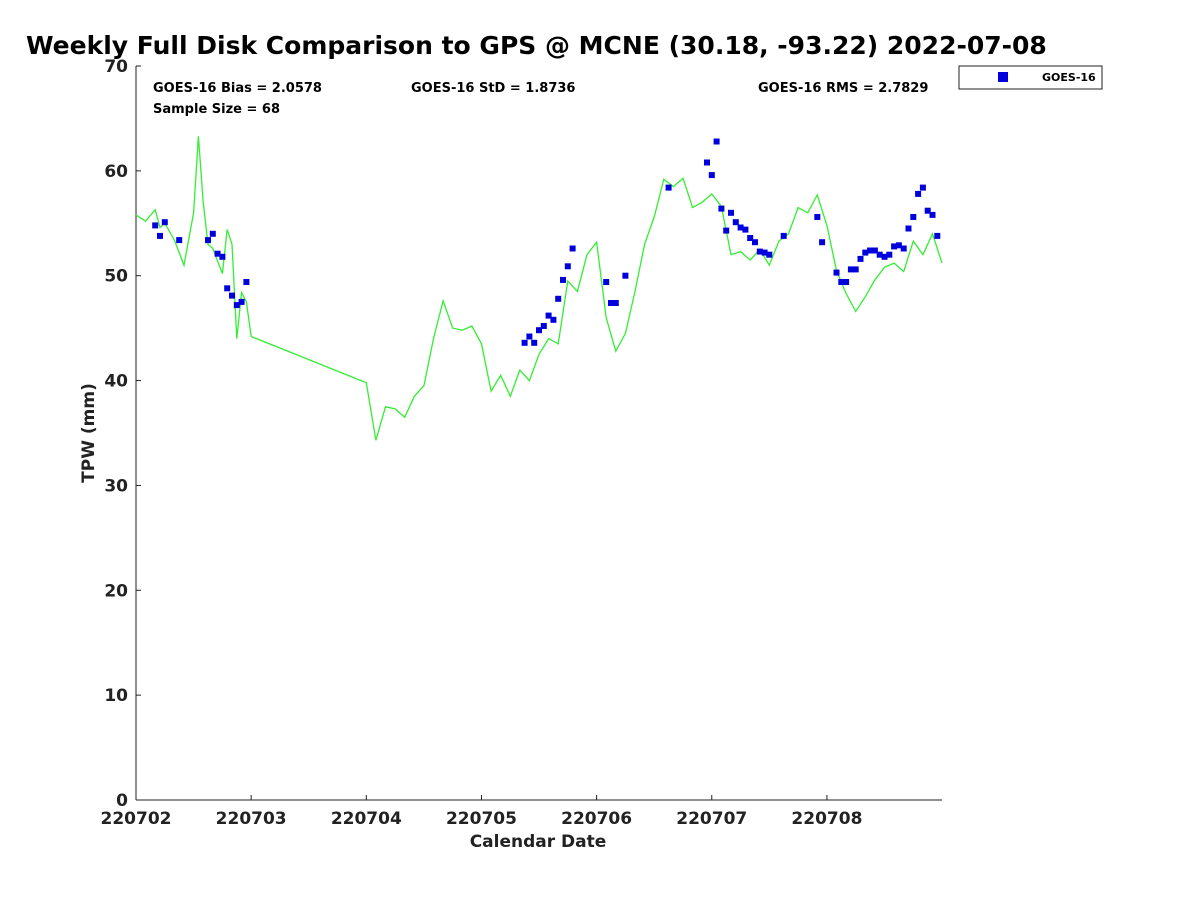 The width and height of the screenshot is (1200, 900). What do you see at coordinates (116, 172) in the screenshot?
I see `y-tick-label: 60` at bounding box center [116, 172].